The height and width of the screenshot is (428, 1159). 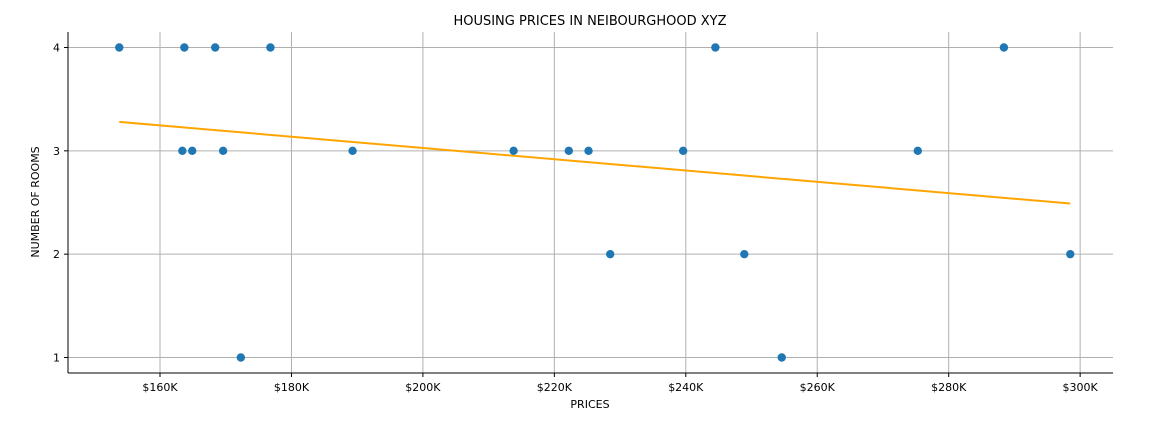 What do you see at coordinates (589, 404) in the screenshot?
I see `x-axis-label: PRICES` at bounding box center [589, 404].